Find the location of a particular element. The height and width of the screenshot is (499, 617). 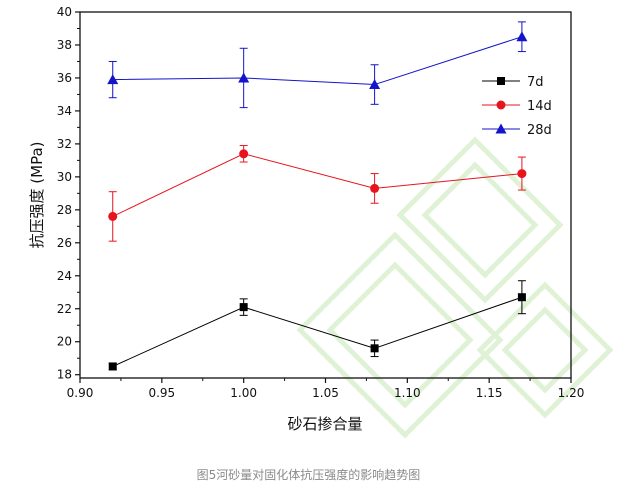

y-tick-label: 40 is located at coordinates (64, 12).